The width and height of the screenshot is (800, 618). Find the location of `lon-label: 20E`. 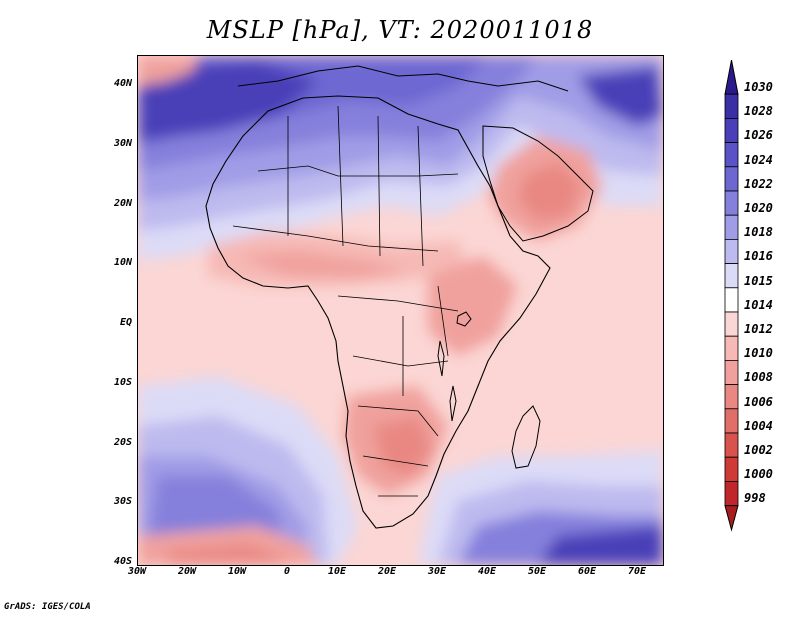

lon-label: 20E is located at coordinates (387, 571).